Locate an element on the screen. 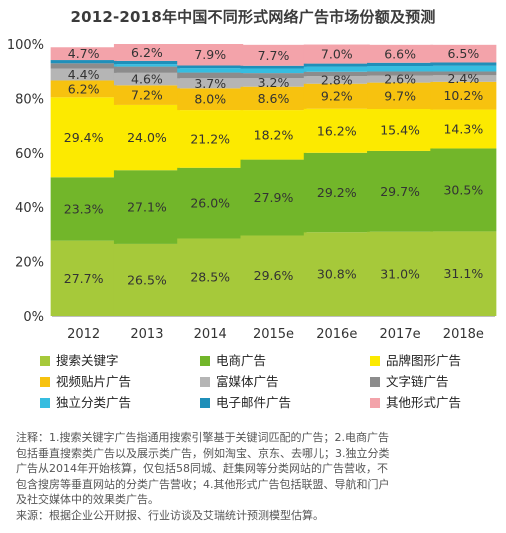 This screenshot has height=533, width=506. x-tick-label: 2012 is located at coordinates (83, 334).